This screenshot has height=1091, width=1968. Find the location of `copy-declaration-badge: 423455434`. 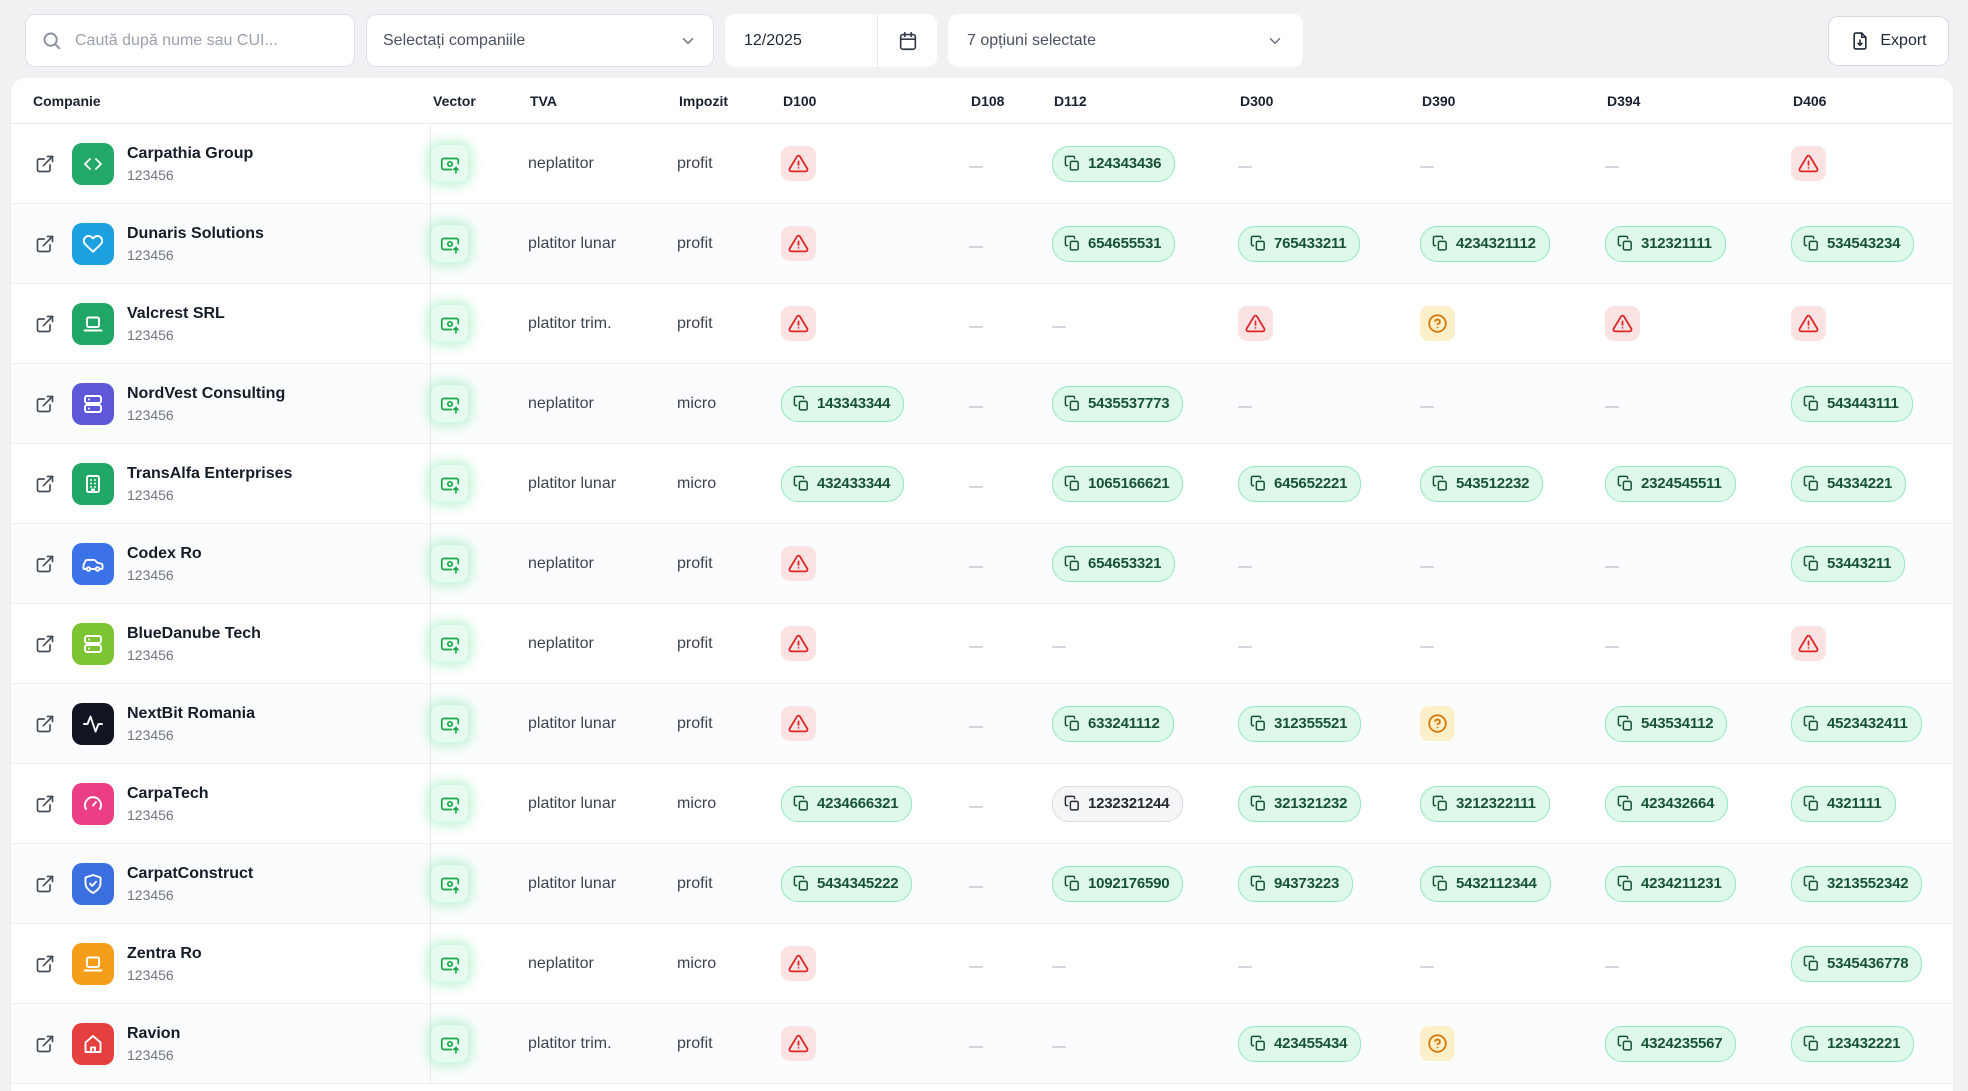

copy-declaration-badge: 423455434 is located at coordinates (1300, 1043).